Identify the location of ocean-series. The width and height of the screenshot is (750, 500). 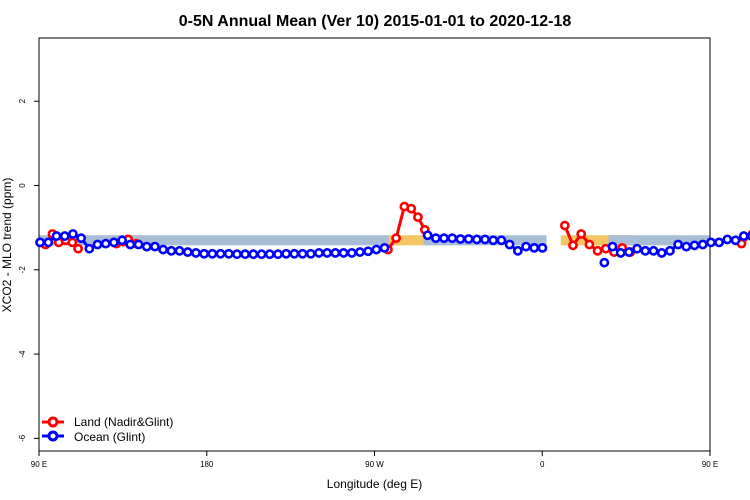
(392, 248).